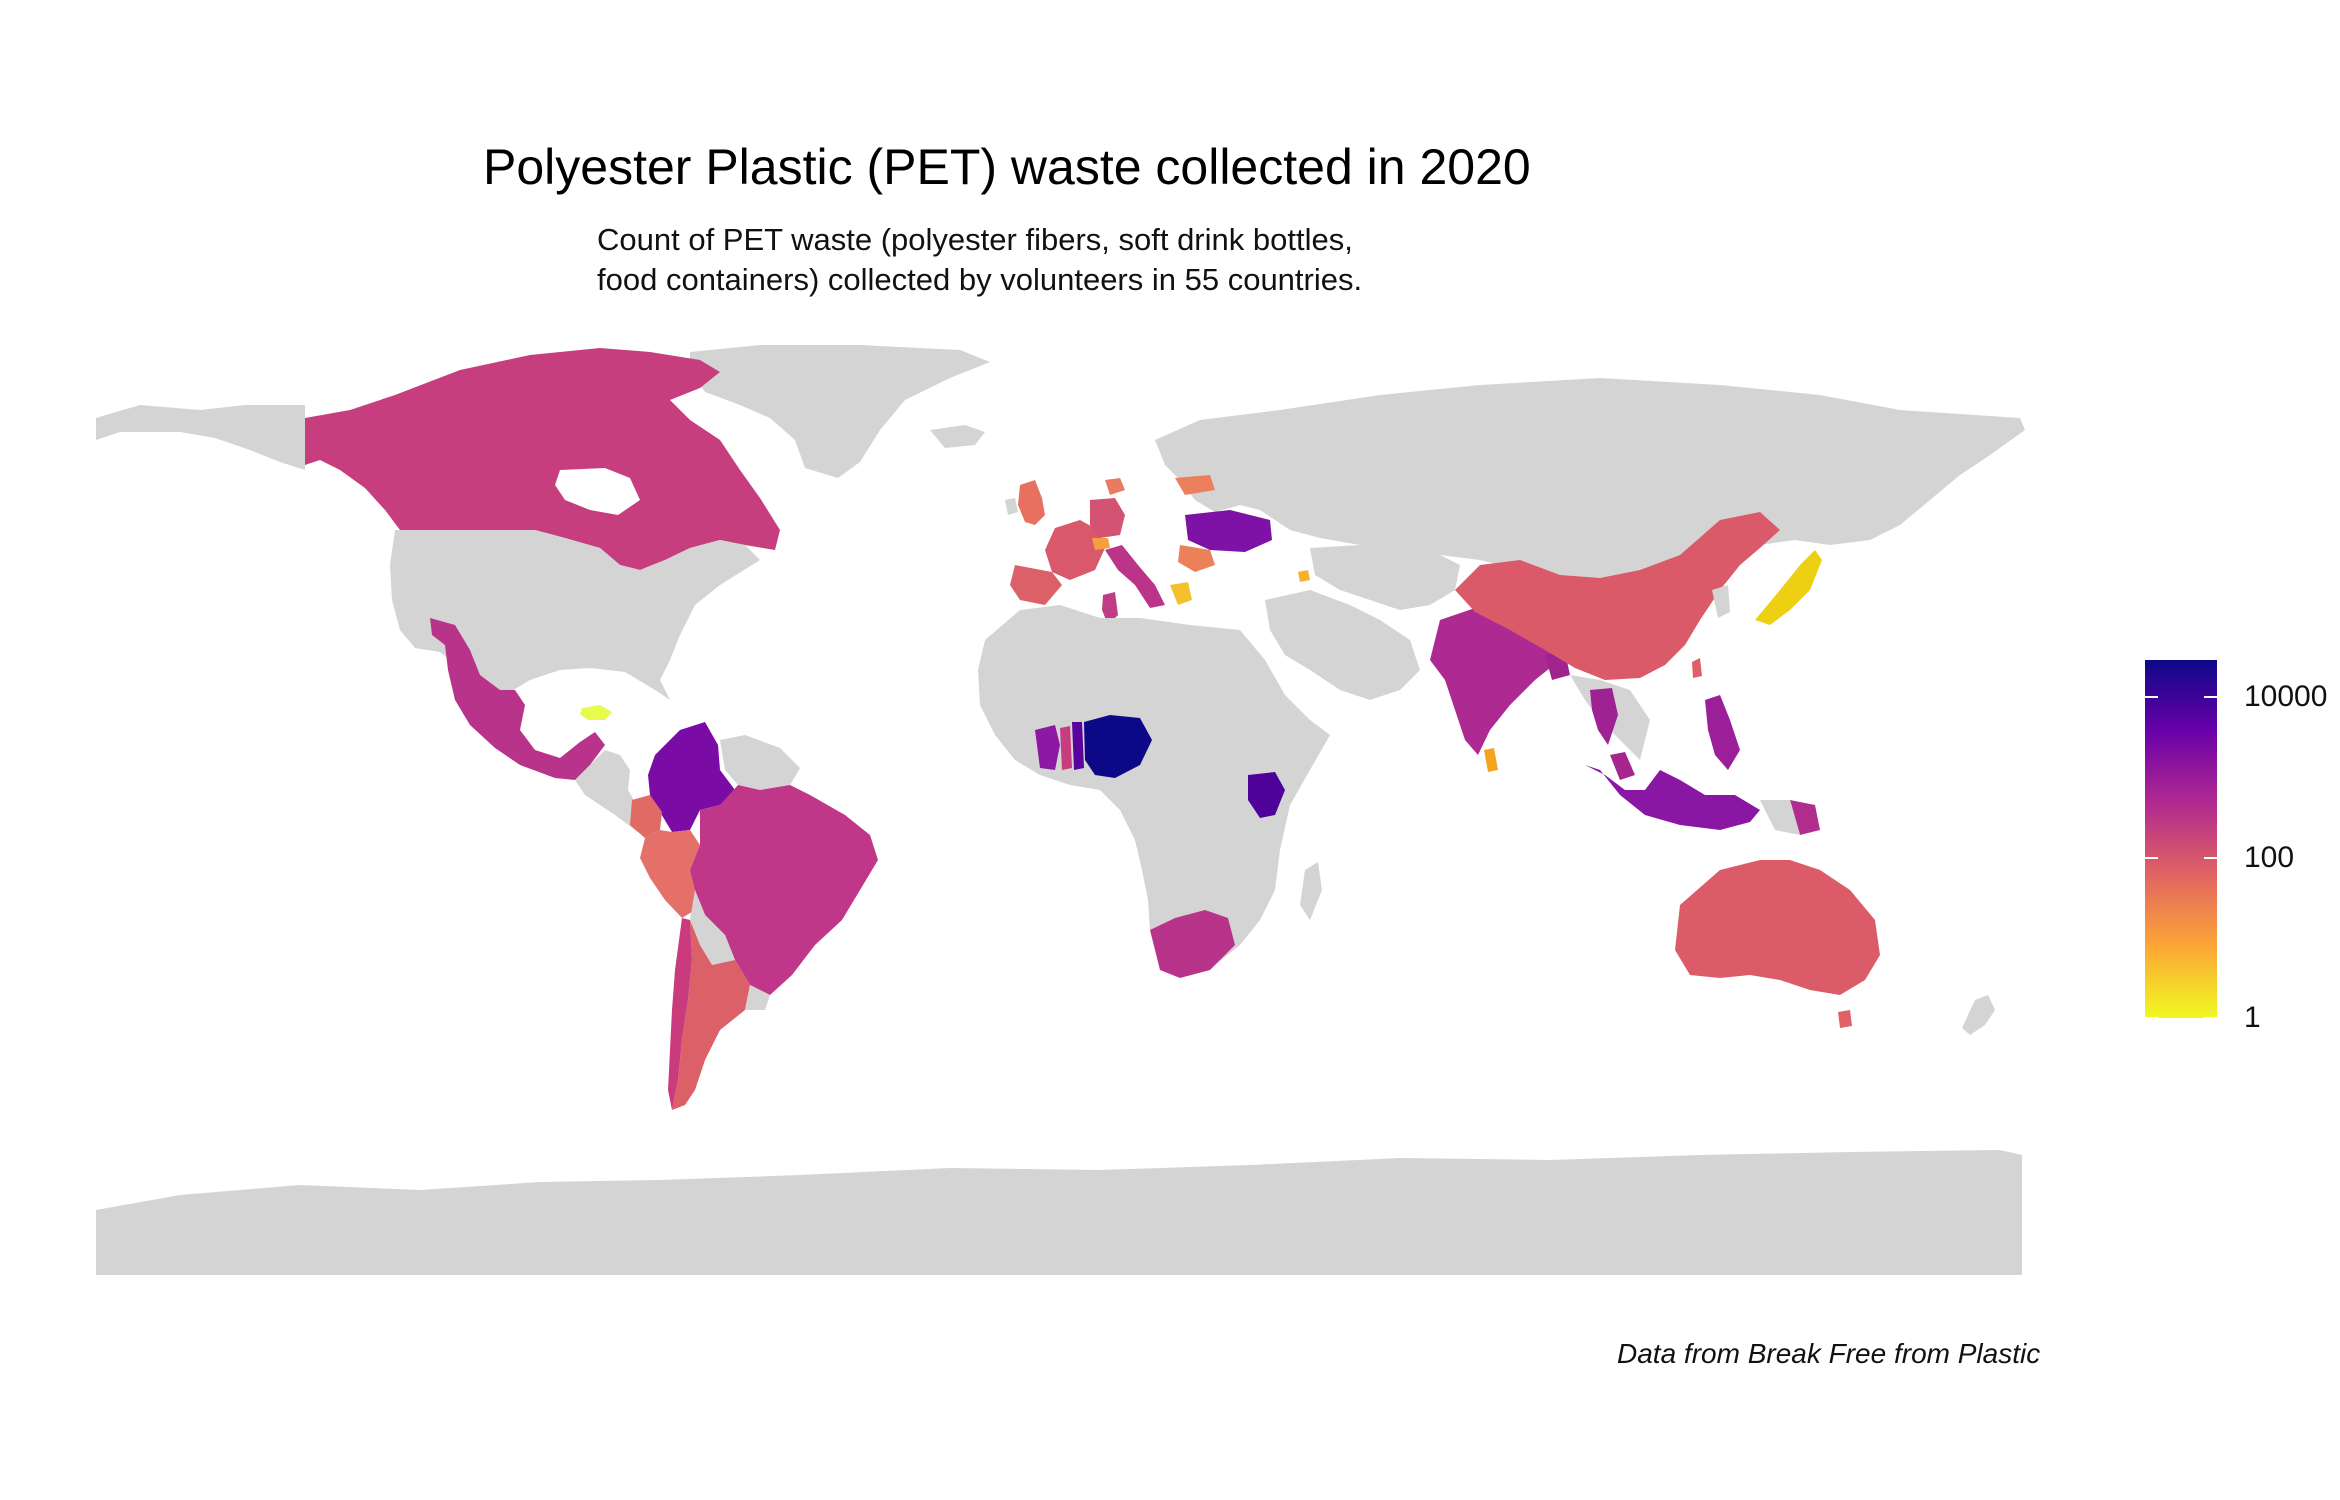 The height and width of the screenshot is (1500, 2340). I want to click on country-usa-alaska, so click(200, 437).